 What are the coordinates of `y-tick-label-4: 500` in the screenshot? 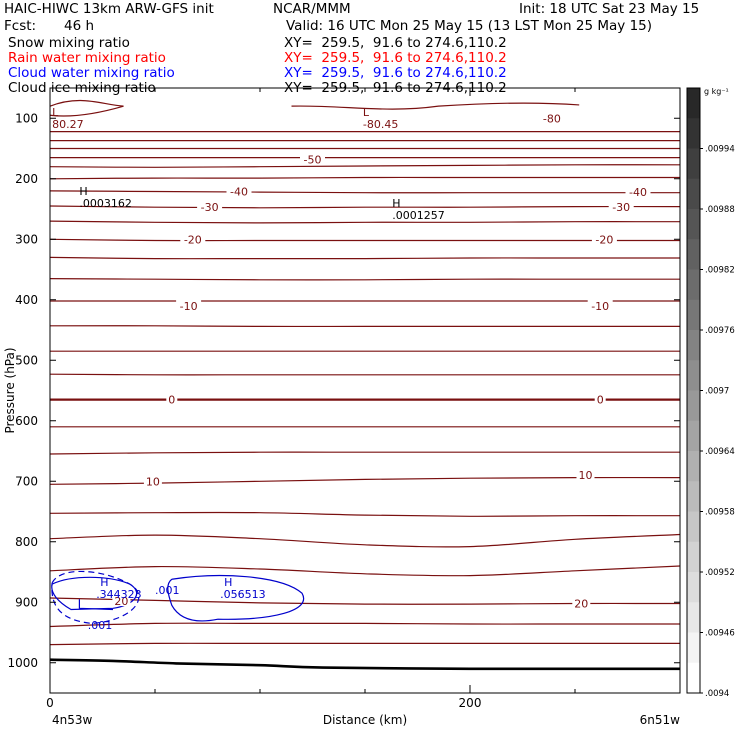 It's located at (26, 360).